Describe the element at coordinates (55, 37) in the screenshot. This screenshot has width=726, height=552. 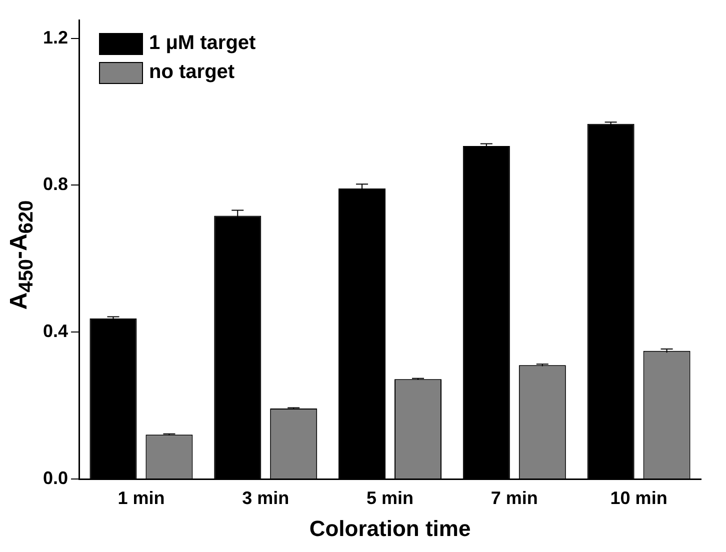
I see `y-tick-label: 1.2` at that location.